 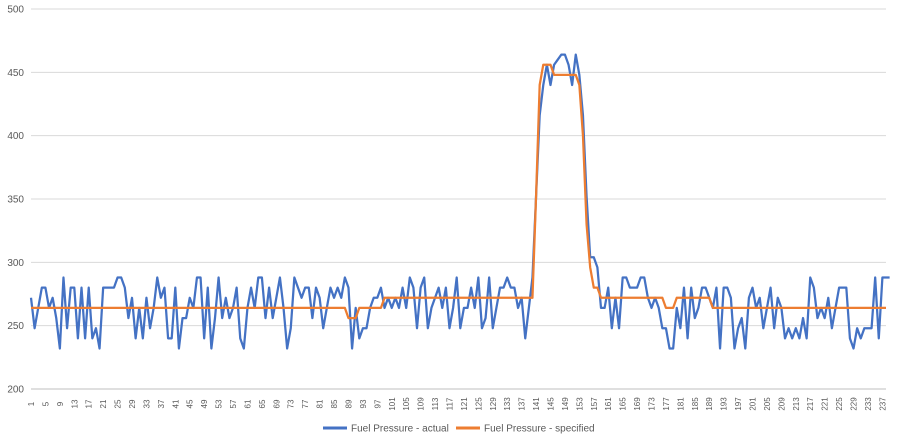 What do you see at coordinates (89, 403) in the screenshot?
I see `x-tick-label: 17` at bounding box center [89, 403].